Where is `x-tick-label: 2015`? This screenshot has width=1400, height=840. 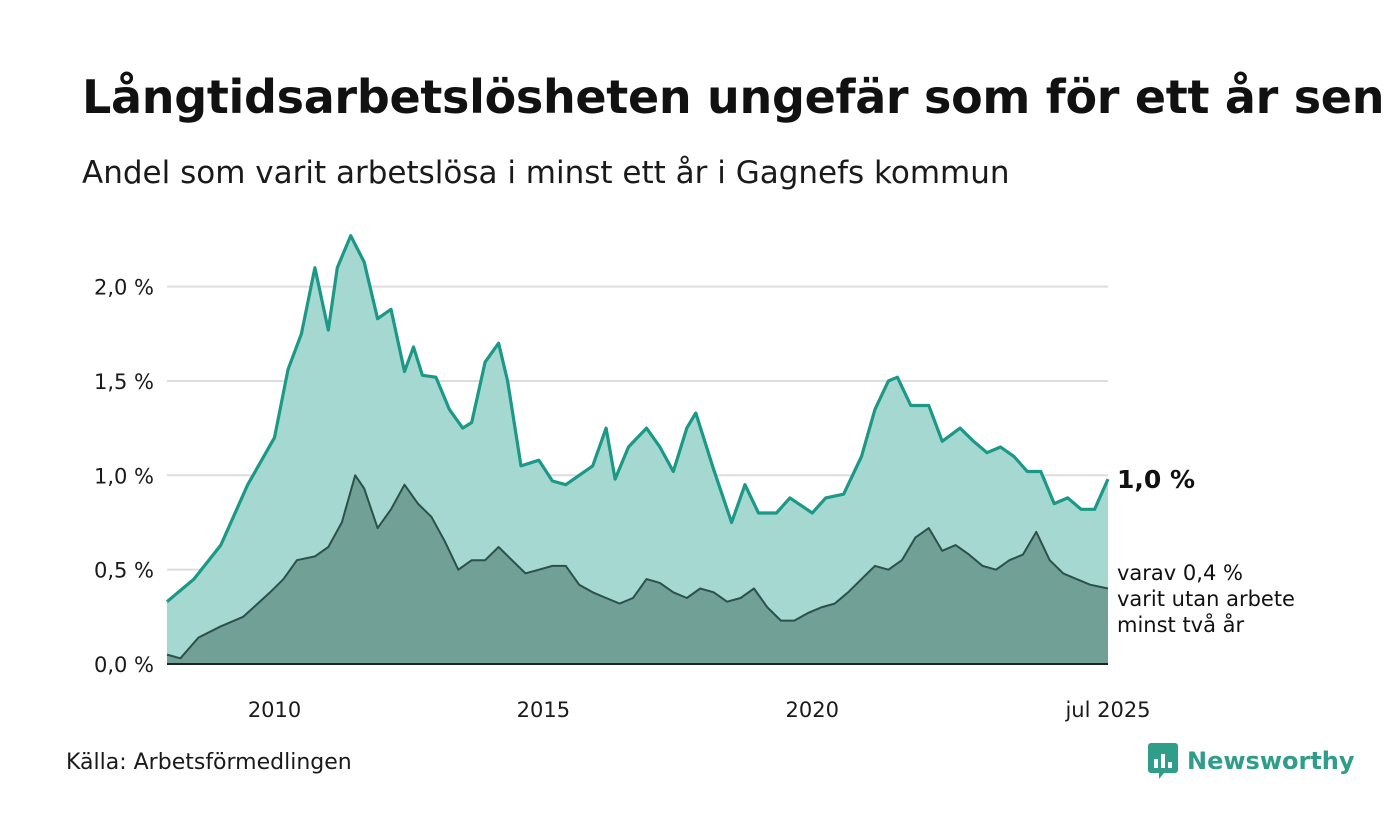
x-tick-label: 2015 is located at coordinates (543, 710).